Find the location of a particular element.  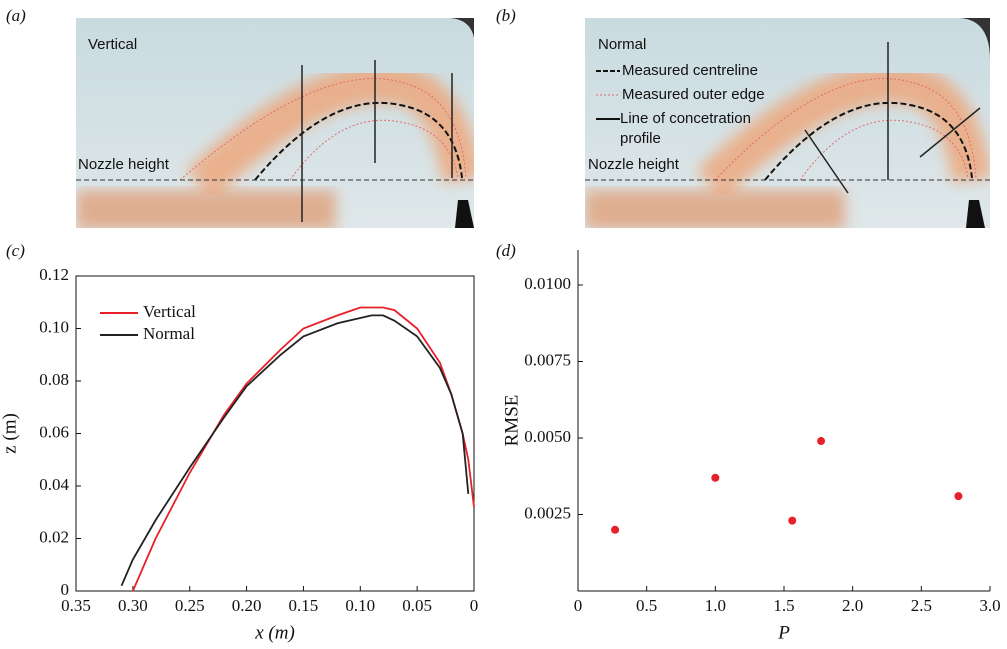

panel-label: (a) is located at coordinates (16, 15).